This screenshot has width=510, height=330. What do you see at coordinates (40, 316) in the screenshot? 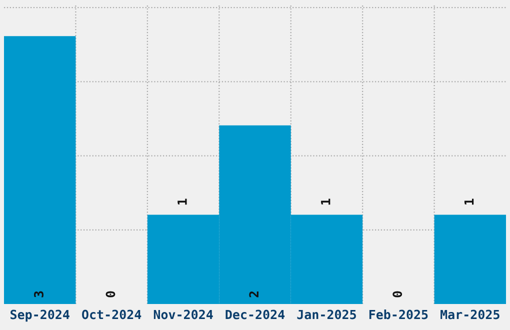
I see `x-tick-label: Sep-2024` at bounding box center [40, 316].